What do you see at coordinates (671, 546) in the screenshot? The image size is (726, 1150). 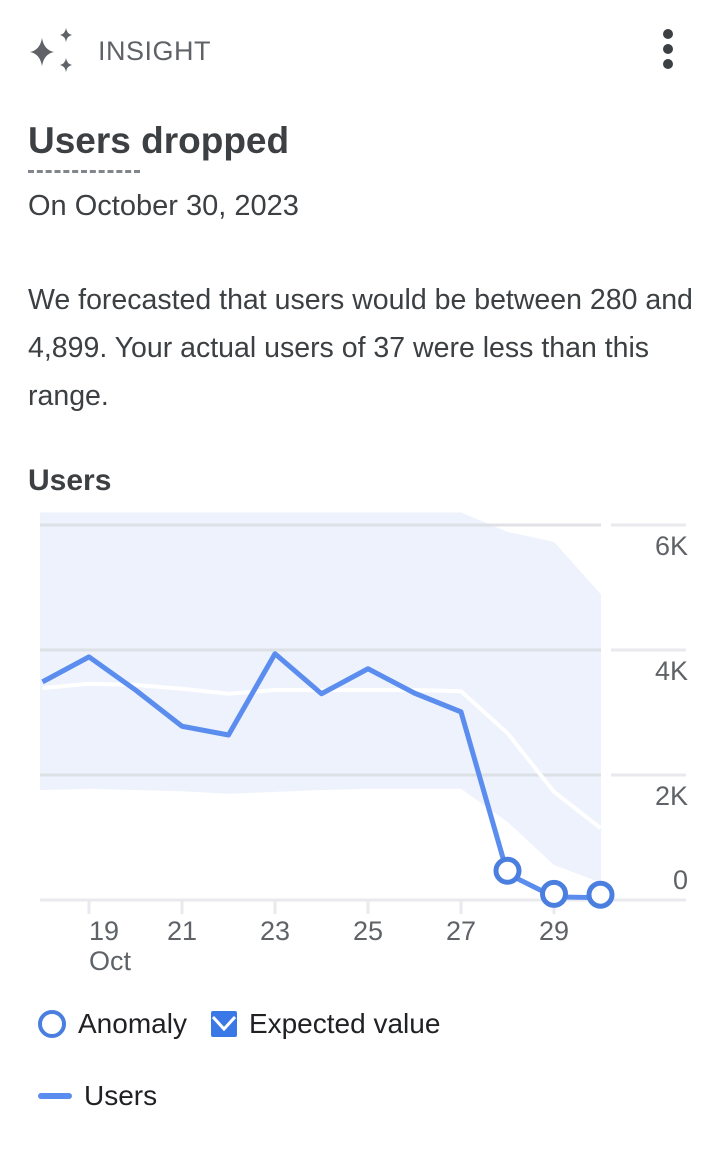 I see `y-tick-label: 6K` at bounding box center [671, 546].